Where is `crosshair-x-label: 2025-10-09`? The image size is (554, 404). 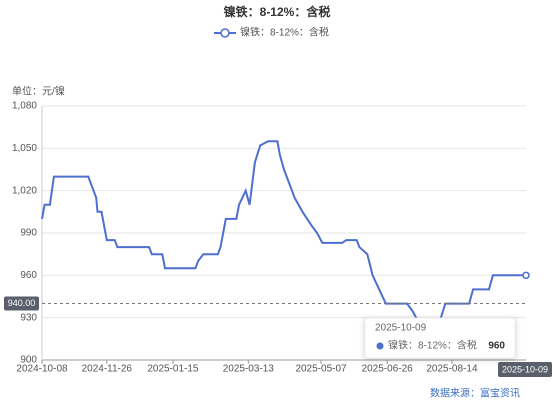 crosshair-x-label: 2025-10-09 is located at coordinates (525, 369).